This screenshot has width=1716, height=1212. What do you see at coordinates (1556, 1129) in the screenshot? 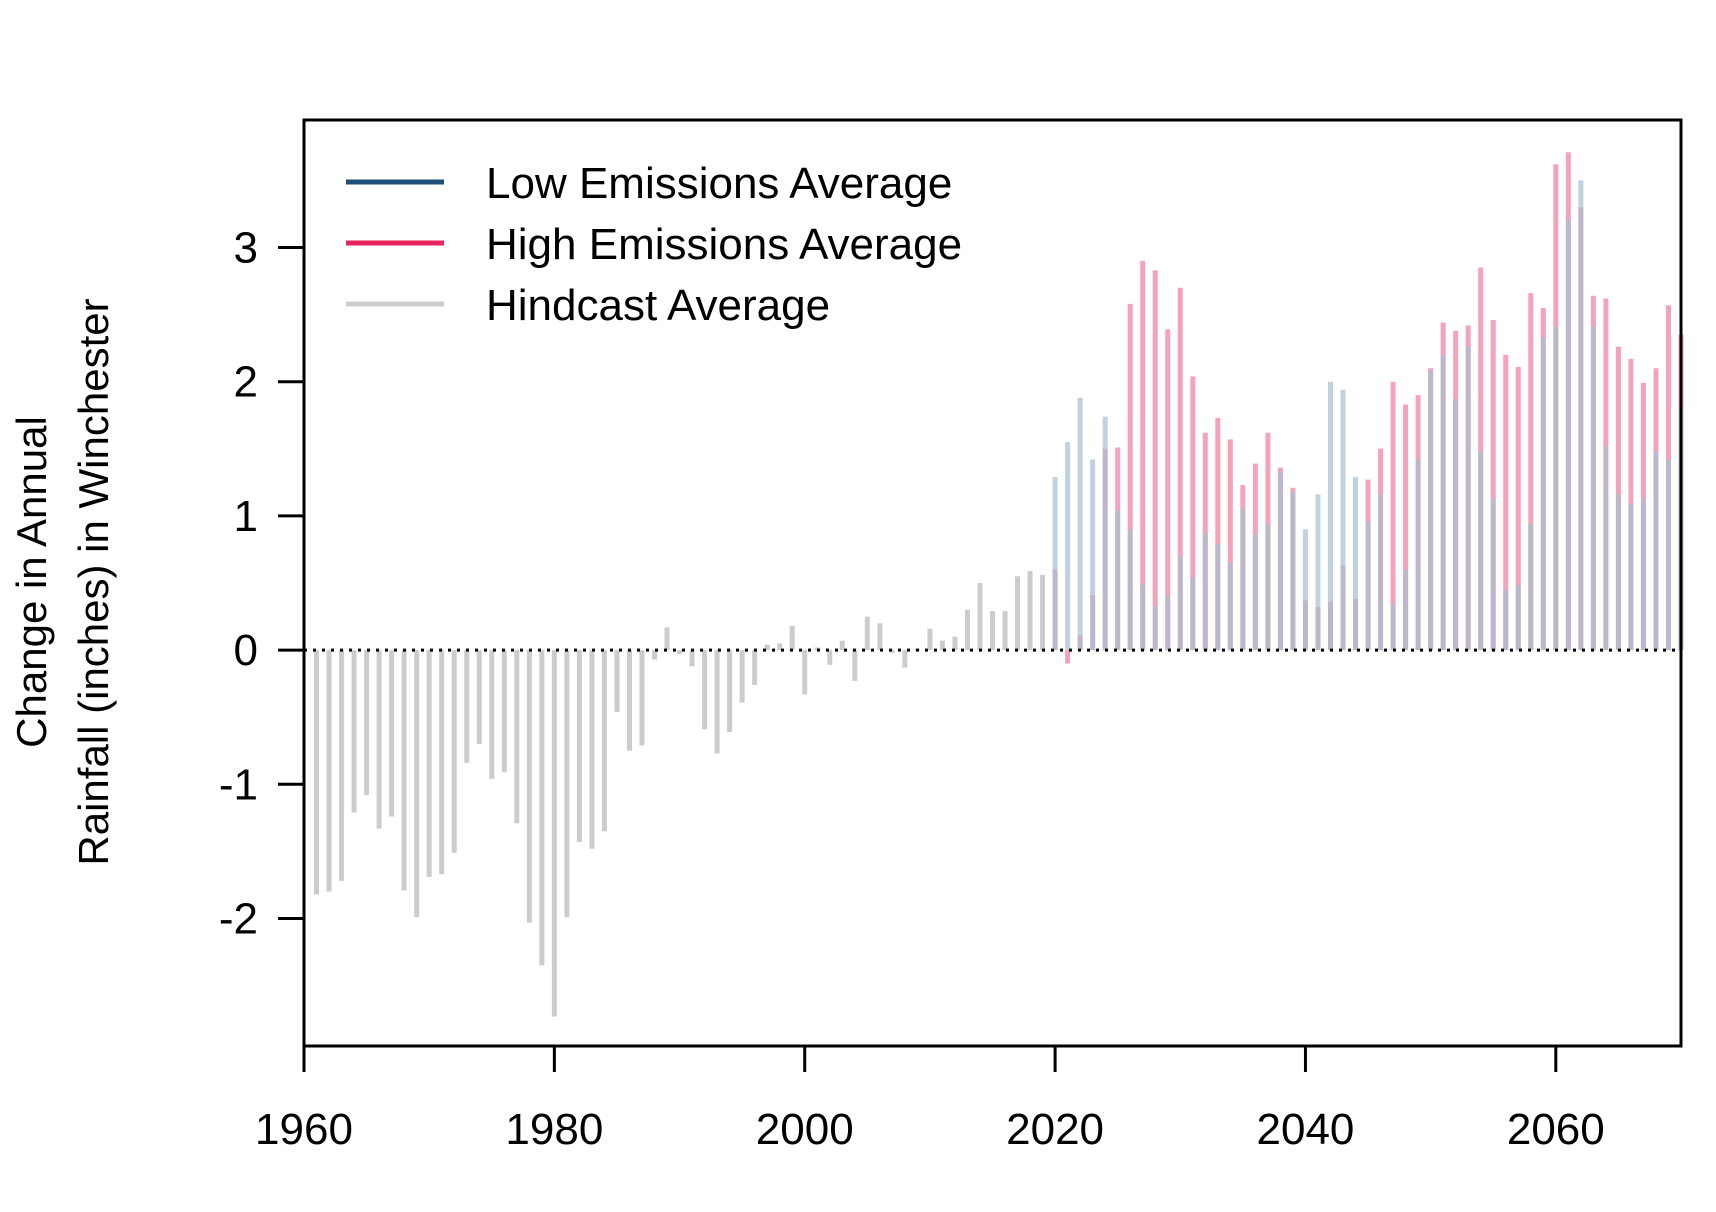
I see `x-tick-label-2060: 2060` at bounding box center [1556, 1129].